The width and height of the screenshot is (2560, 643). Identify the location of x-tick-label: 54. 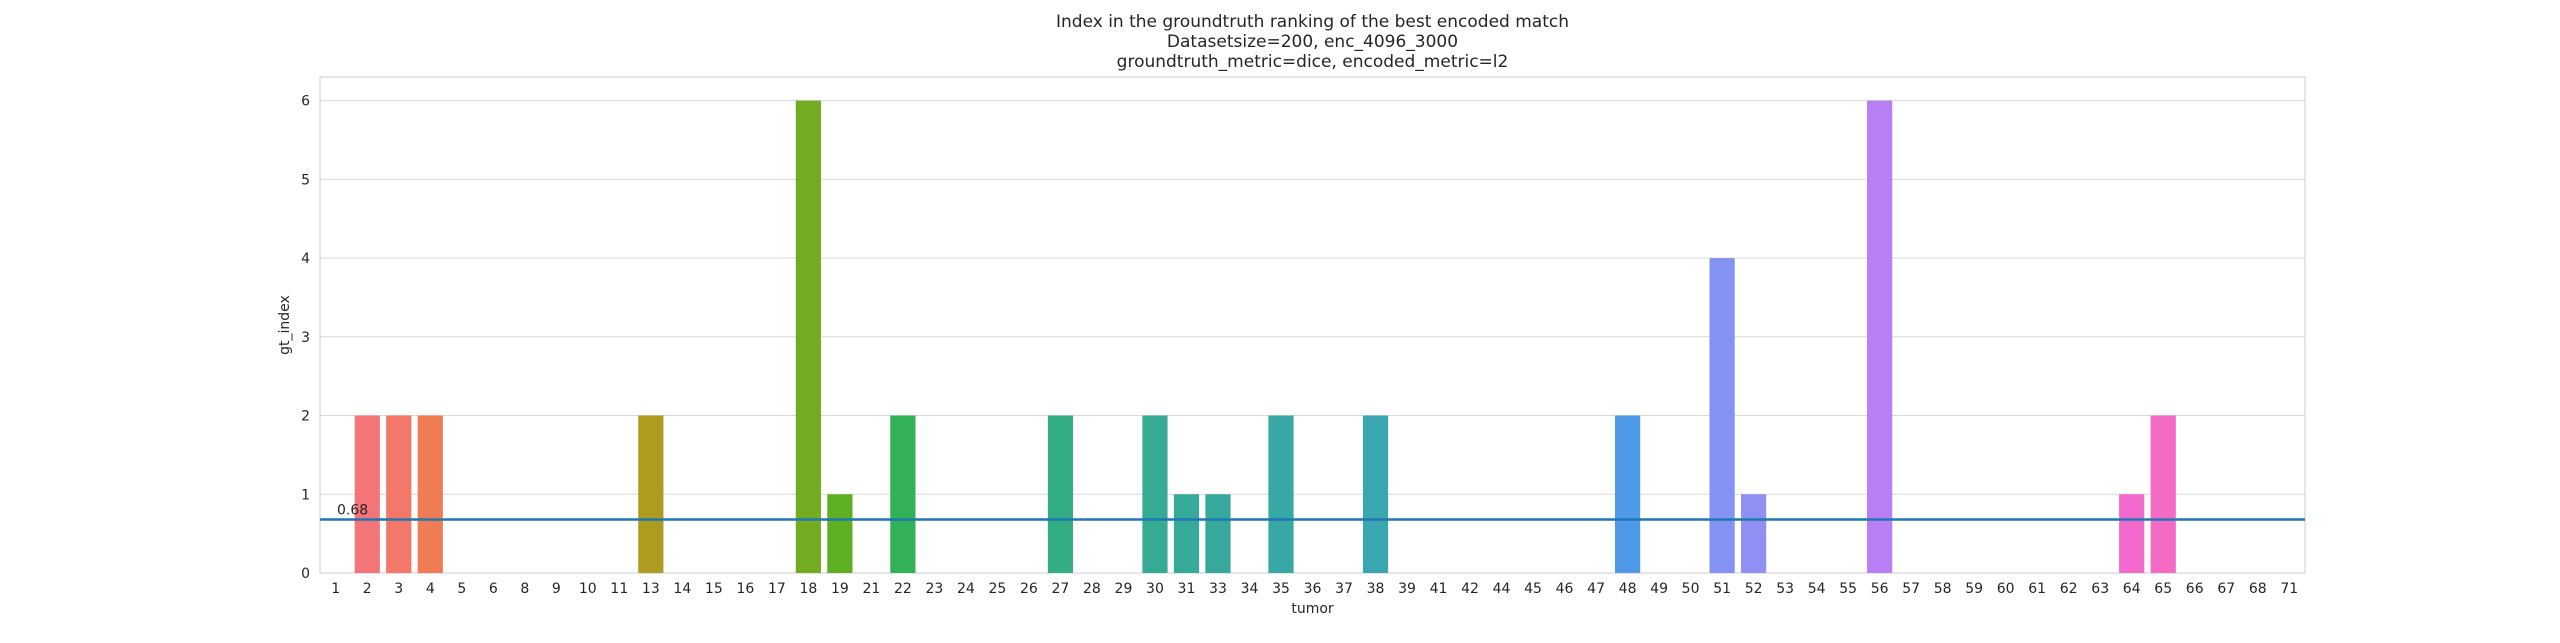
(1817, 589).